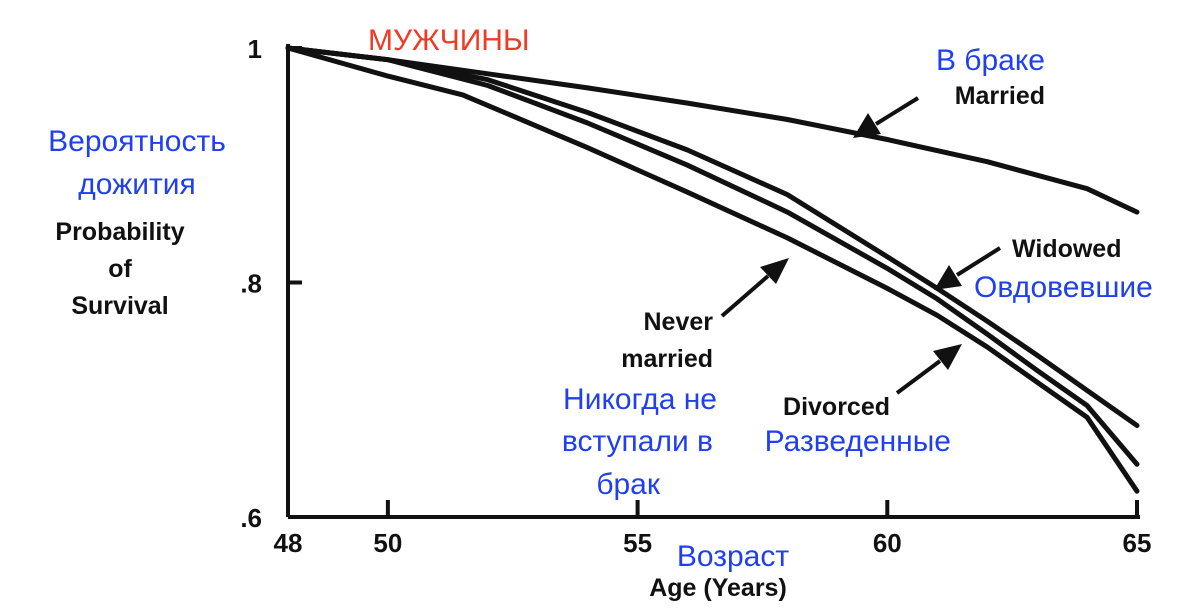 This screenshot has width=1200, height=612. I want to click on divorced-arrow, so click(928, 369).